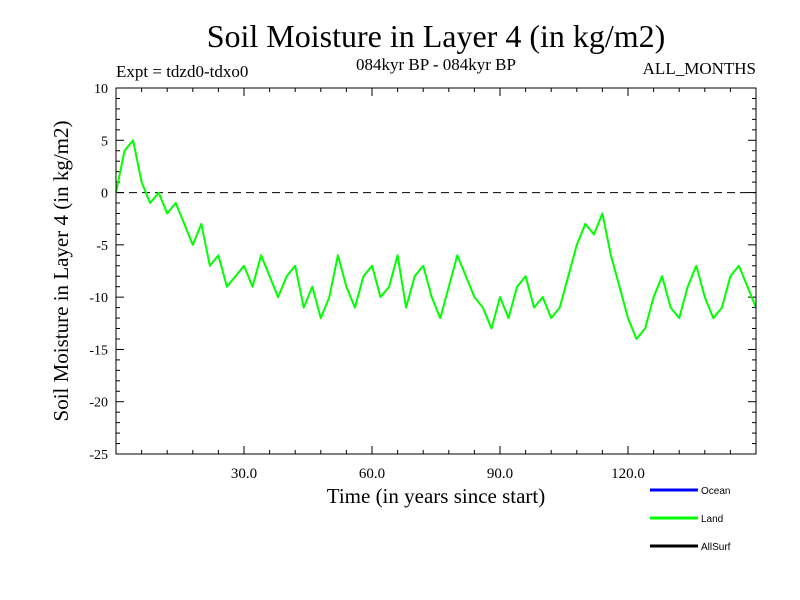 The width and height of the screenshot is (800, 600). Describe the element at coordinates (436, 64) in the screenshot. I see `period-label: 084kyr BP - 084kyr BP` at that location.